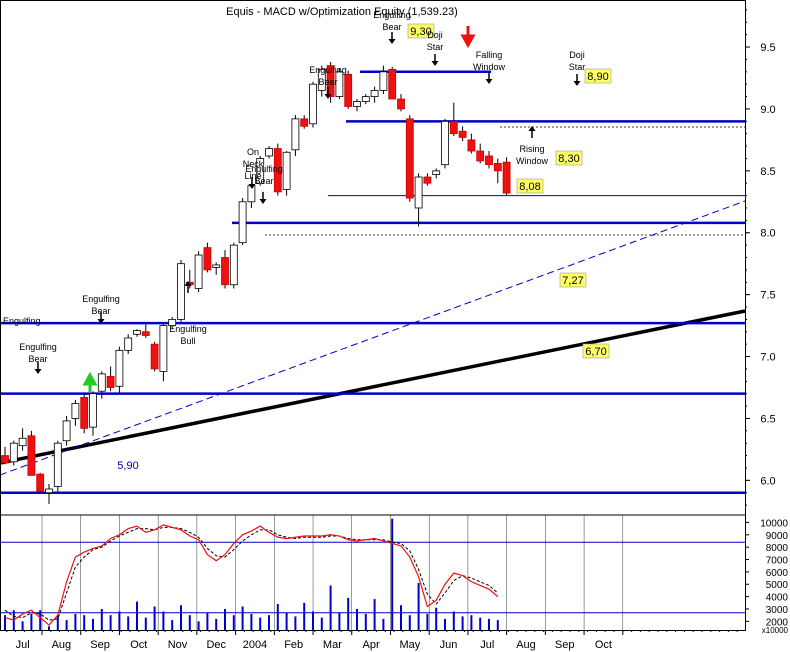 The height and width of the screenshot is (652, 790). What do you see at coordinates (435, 35) in the screenshot?
I see `pattern-label: Doji` at bounding box center [435, 35].